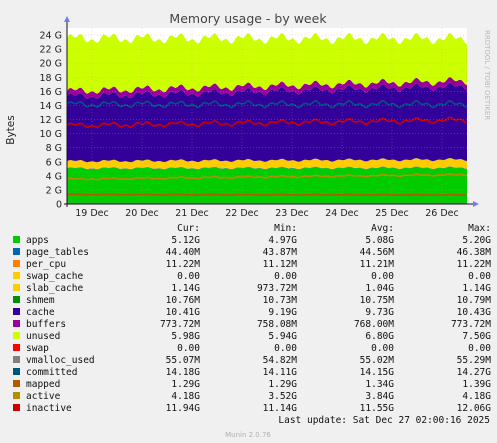  I want to click on y-tick-label: 2 G, so click(54, 190).